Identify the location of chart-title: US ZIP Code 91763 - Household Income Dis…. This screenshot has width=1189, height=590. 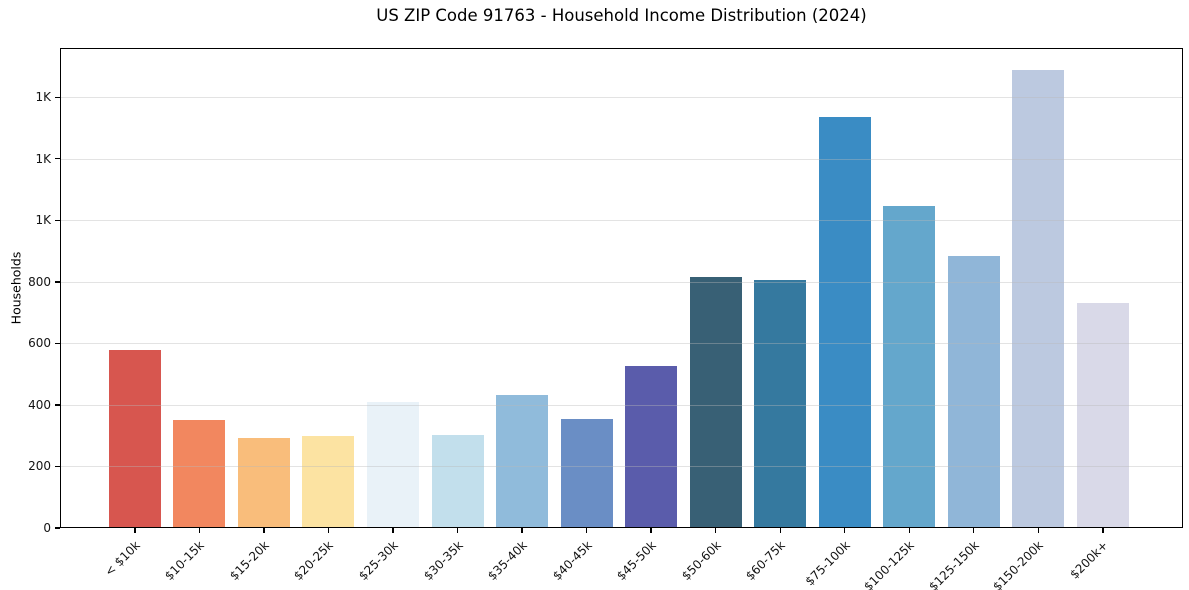
(621, 15).